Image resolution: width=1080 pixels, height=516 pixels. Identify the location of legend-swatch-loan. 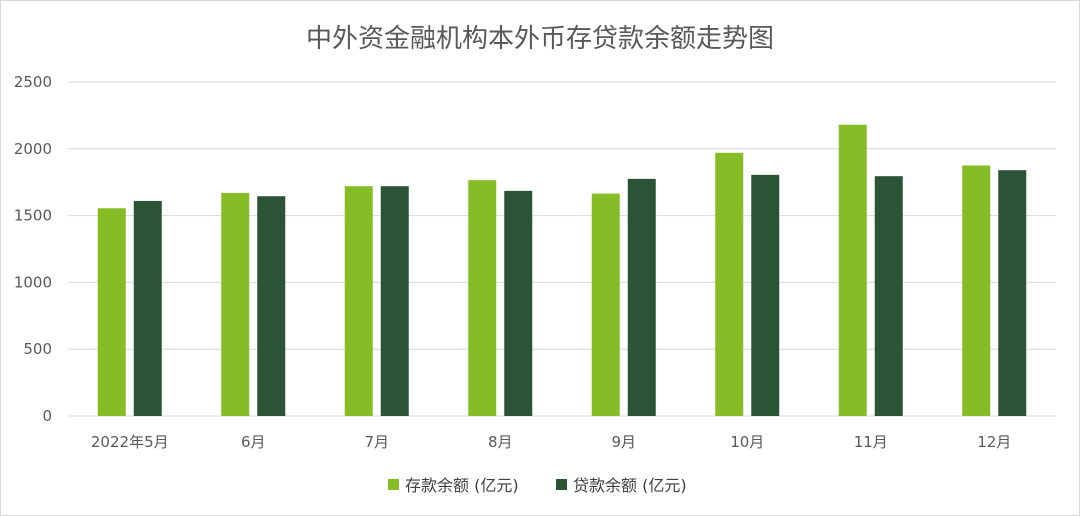
(561, 484).